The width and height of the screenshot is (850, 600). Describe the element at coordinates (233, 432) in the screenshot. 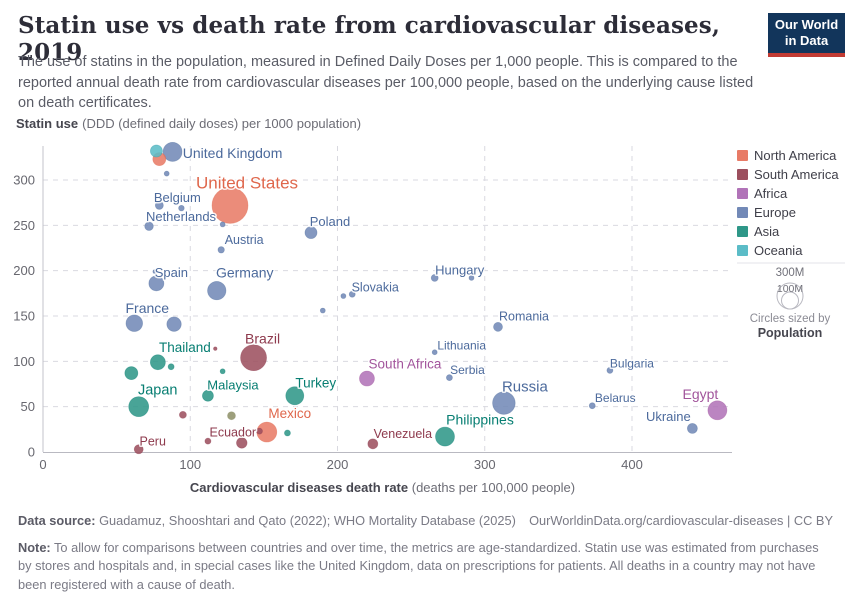

I see `country-label-ecuador: Ecuador` at that location.